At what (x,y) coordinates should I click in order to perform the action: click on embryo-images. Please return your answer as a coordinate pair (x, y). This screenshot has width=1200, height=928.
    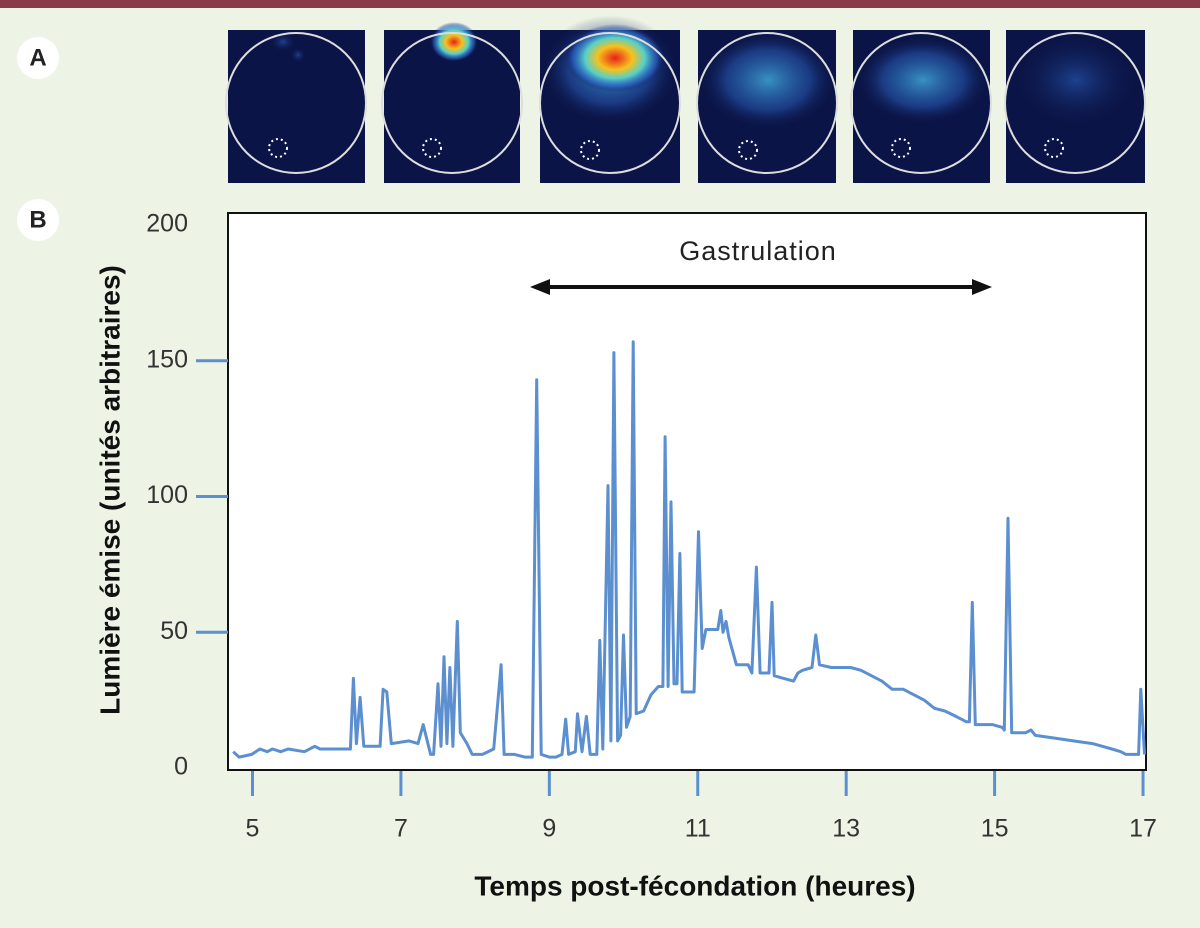
    Looking at the image, I should click on (685, 99).